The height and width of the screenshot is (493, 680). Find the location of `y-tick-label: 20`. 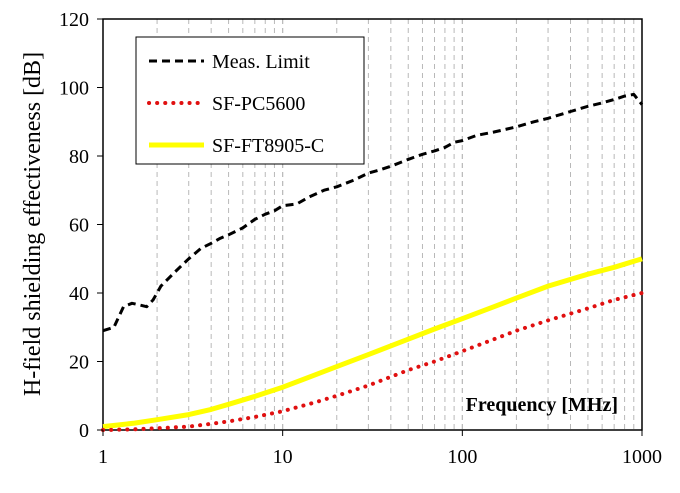

y-tick-label: 20 is located at coordinates (79, 363).